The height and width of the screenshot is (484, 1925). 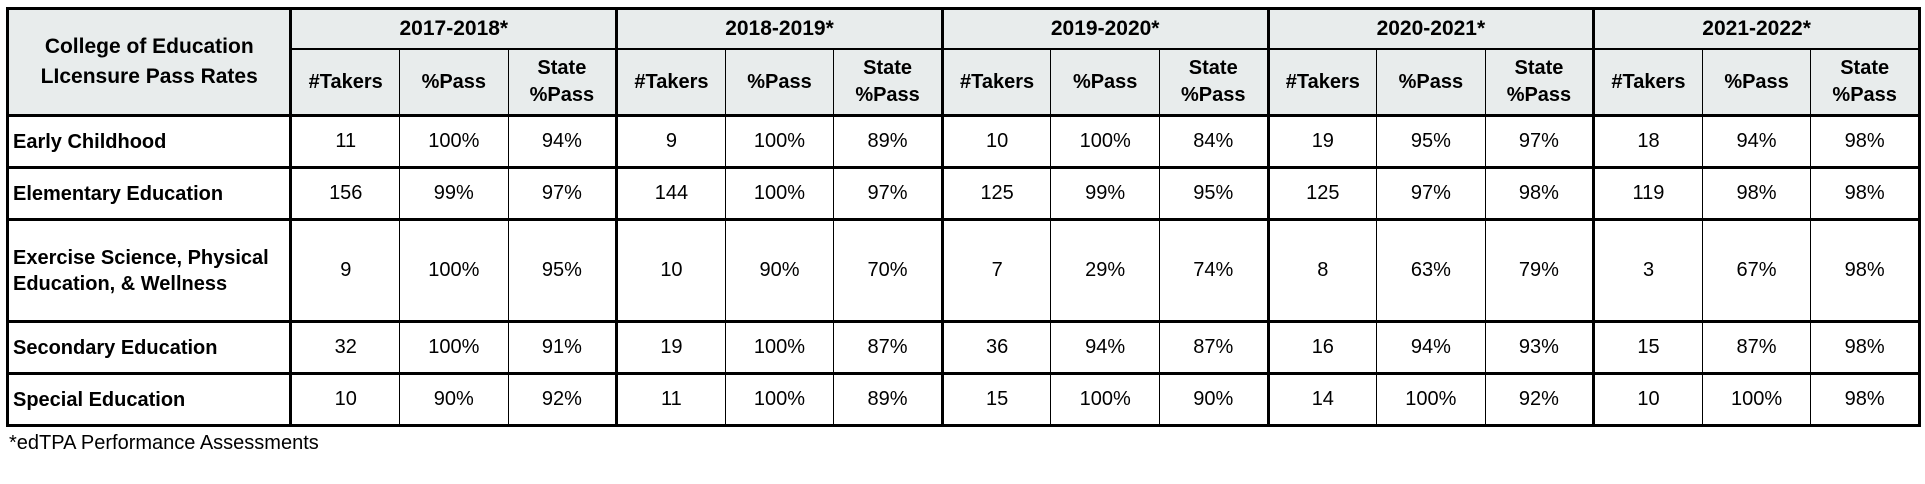 What do you see at coordinates (779, 29) in the screenshot?
I see `year-header-cell: 2018-2019*` at bounding box center [779, 29].